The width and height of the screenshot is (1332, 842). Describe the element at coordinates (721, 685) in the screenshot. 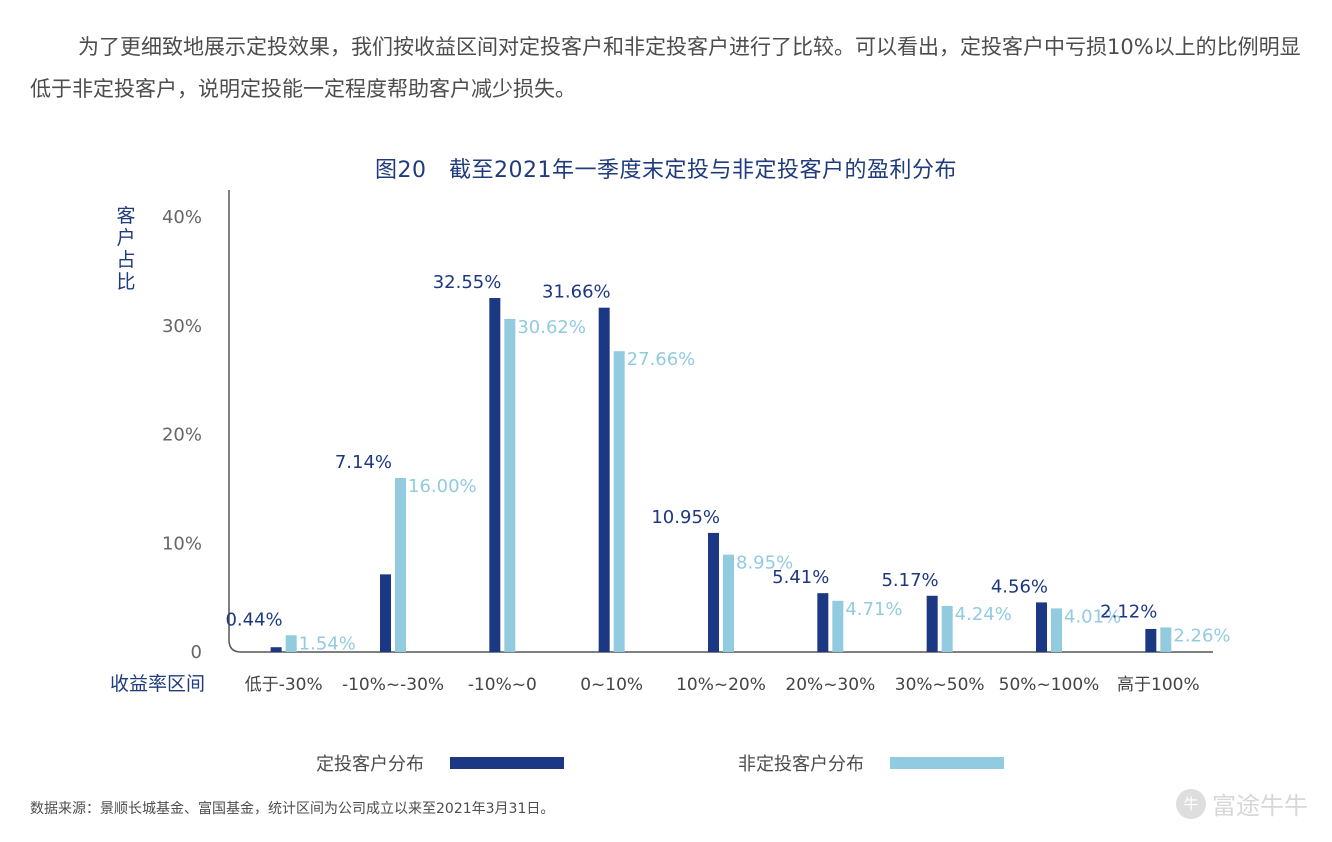

I see `x-tick-label: 10%~20%` at that location.